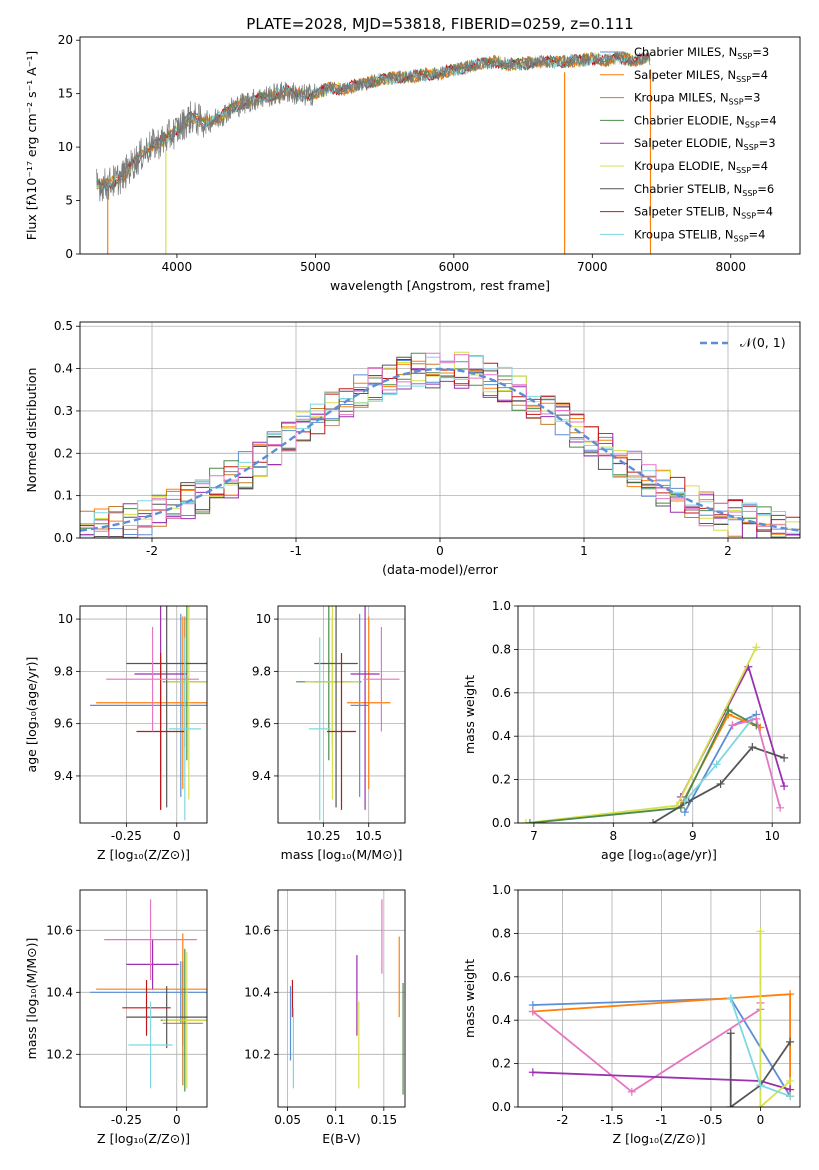 The width and height of the screenshot is (819, 1170). I want to click on x-axis-label: (data-model)/error, so click(440, 569).